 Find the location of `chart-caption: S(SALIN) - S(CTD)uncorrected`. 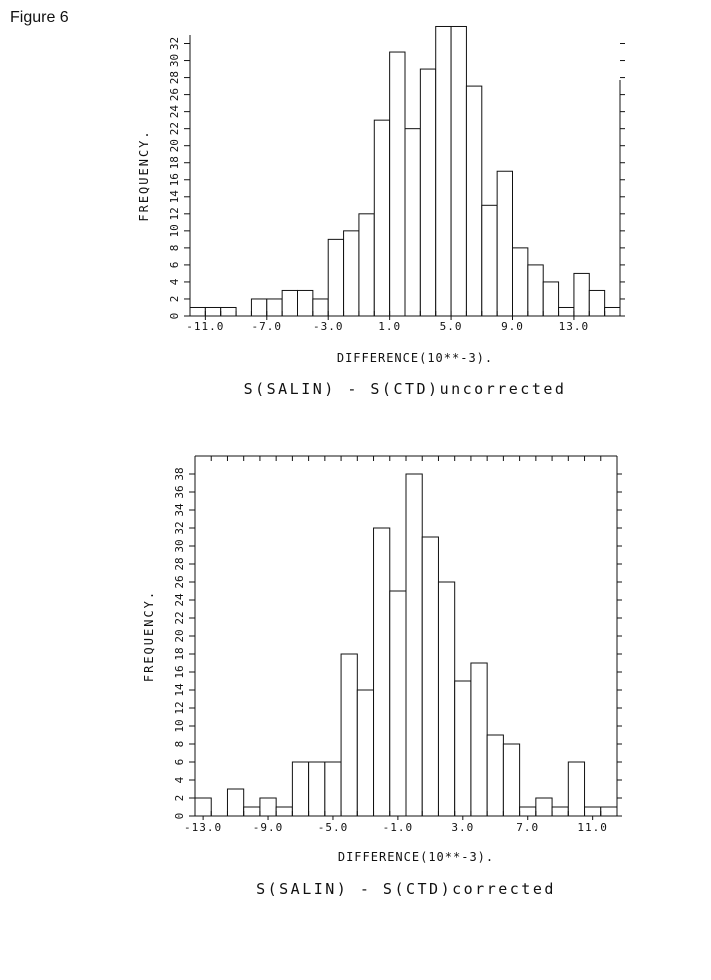

chart-caption: S(SALIN) - S(CTD)uncorrected is located at coordinates (405, 389).